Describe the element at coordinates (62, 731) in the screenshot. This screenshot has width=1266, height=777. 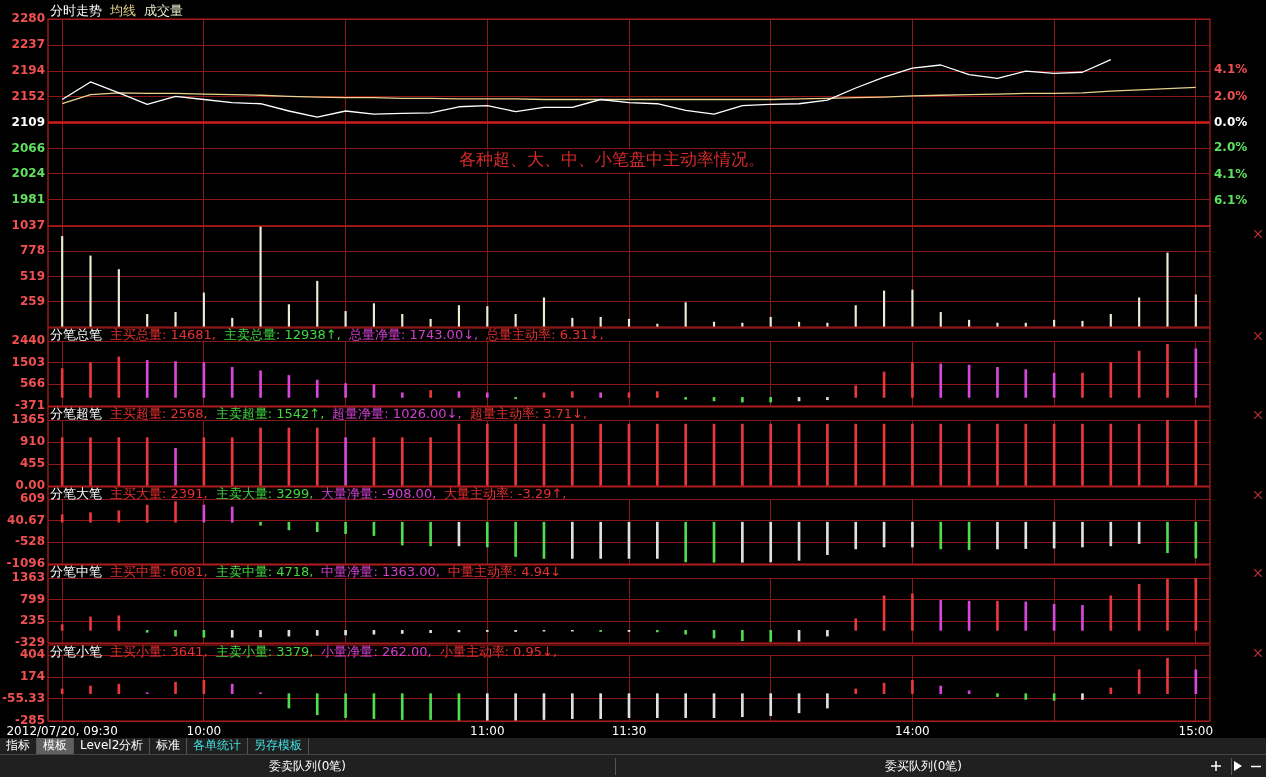
I see `x-tick-label: 2012/07/20, 09:30` at that location.